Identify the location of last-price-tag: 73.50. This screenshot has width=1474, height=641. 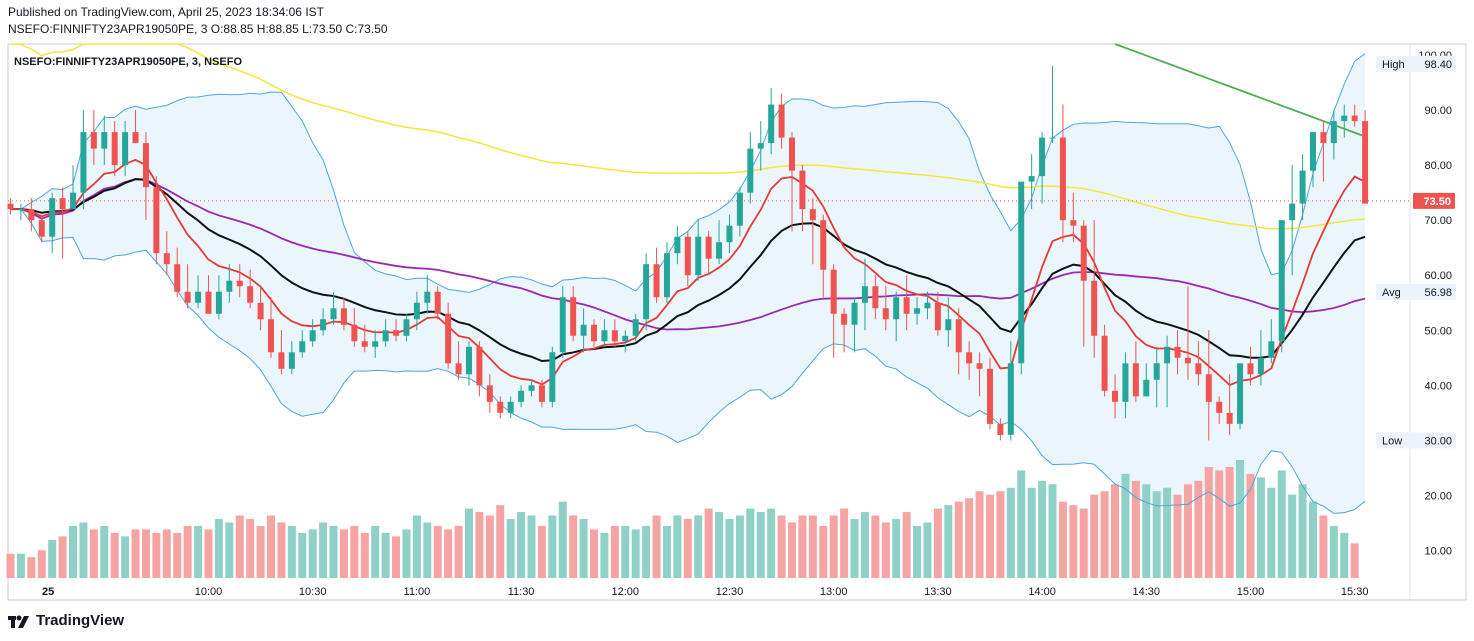
(1434, 200).